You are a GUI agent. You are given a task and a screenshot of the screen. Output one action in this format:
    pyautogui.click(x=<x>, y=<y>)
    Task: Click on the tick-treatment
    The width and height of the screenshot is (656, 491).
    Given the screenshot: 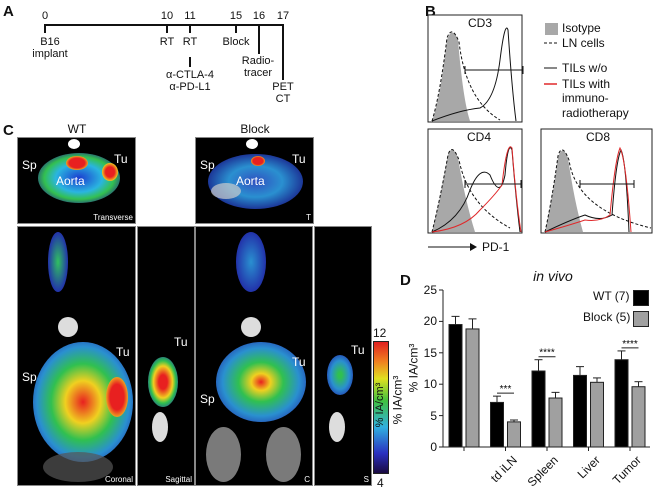 What is the action you would take?
    pyautogui.click(x=190, y=62)
    